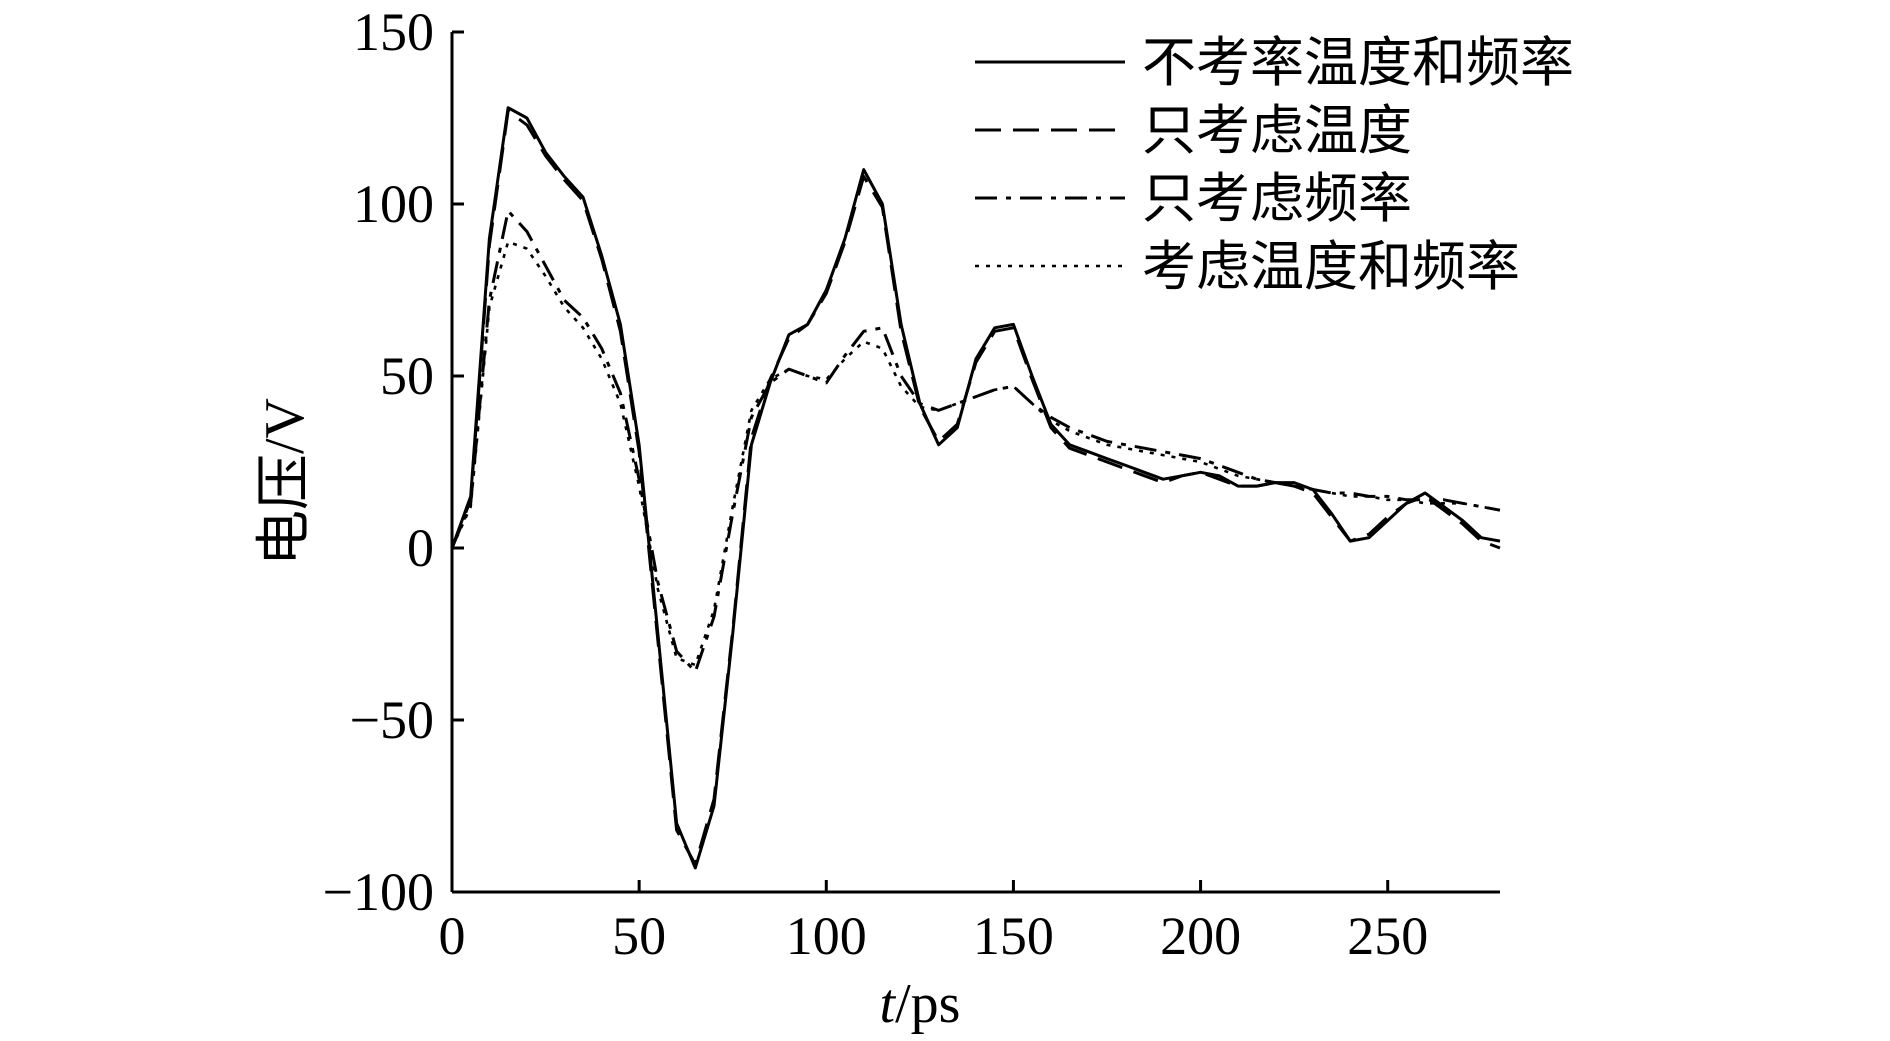 The image size is (1890, 1041). I want to click on legend-label-1: 不考率温度和频率, so click(1358, 62).